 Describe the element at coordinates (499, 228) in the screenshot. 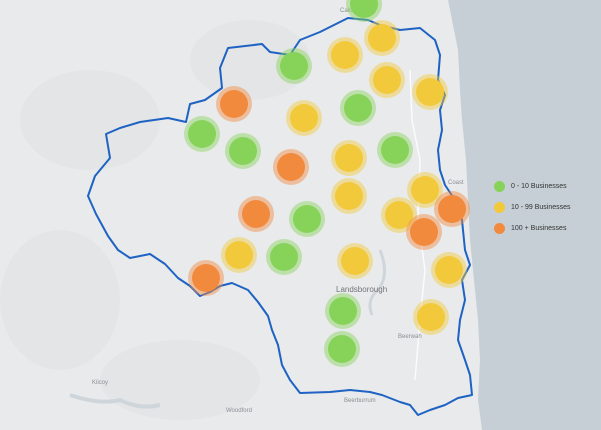

I see `legend-swatch-orange` at that location.